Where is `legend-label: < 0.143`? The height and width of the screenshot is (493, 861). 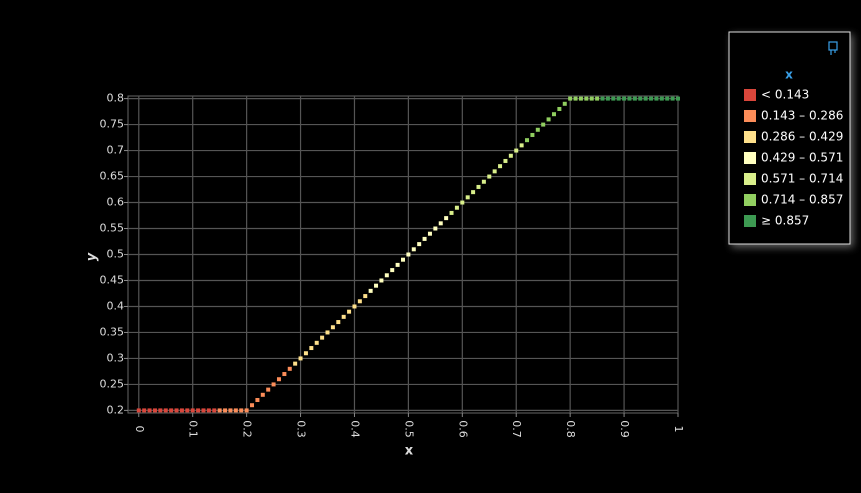
legend-label: < 0.143 is located at coordinates (785, 95).